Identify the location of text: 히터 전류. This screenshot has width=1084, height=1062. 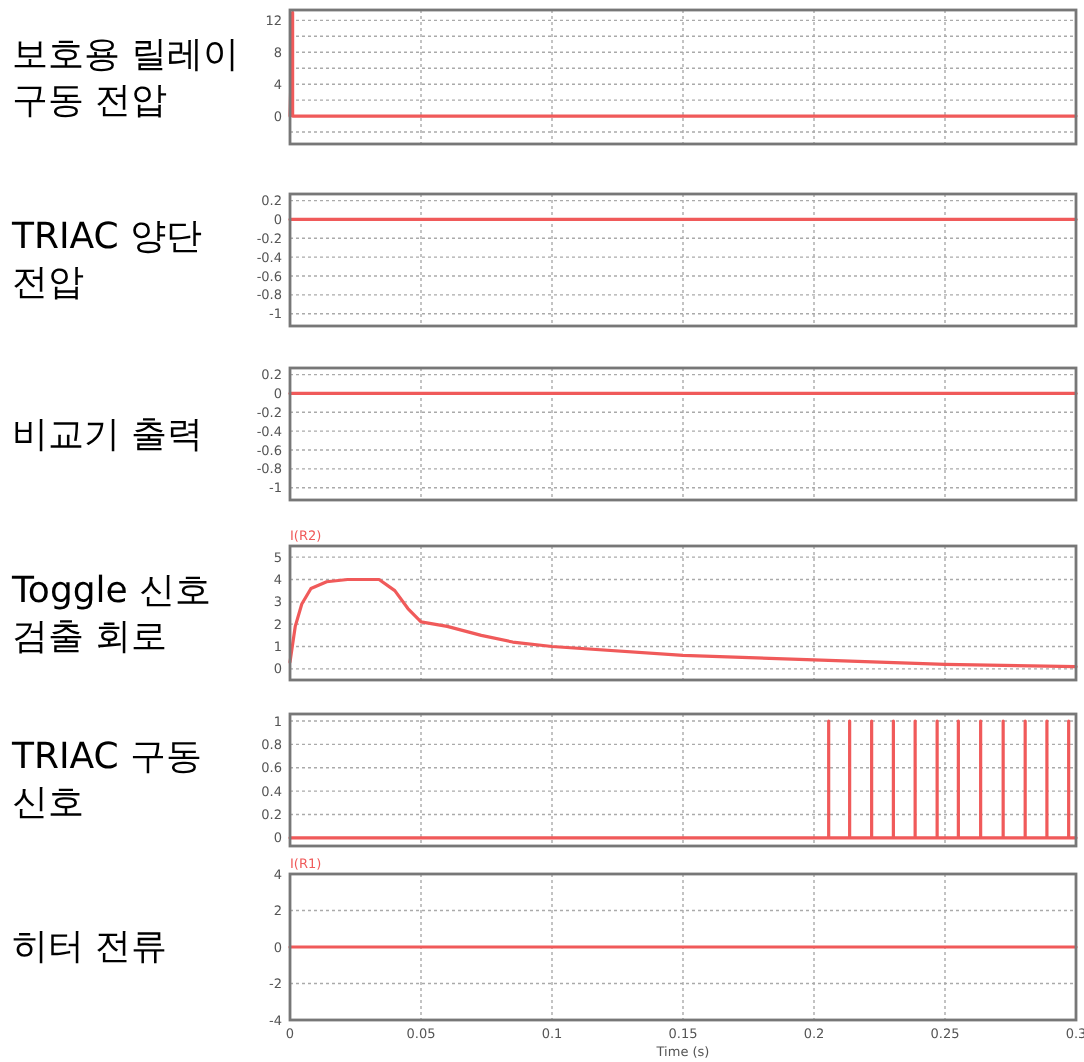
(91, 947).